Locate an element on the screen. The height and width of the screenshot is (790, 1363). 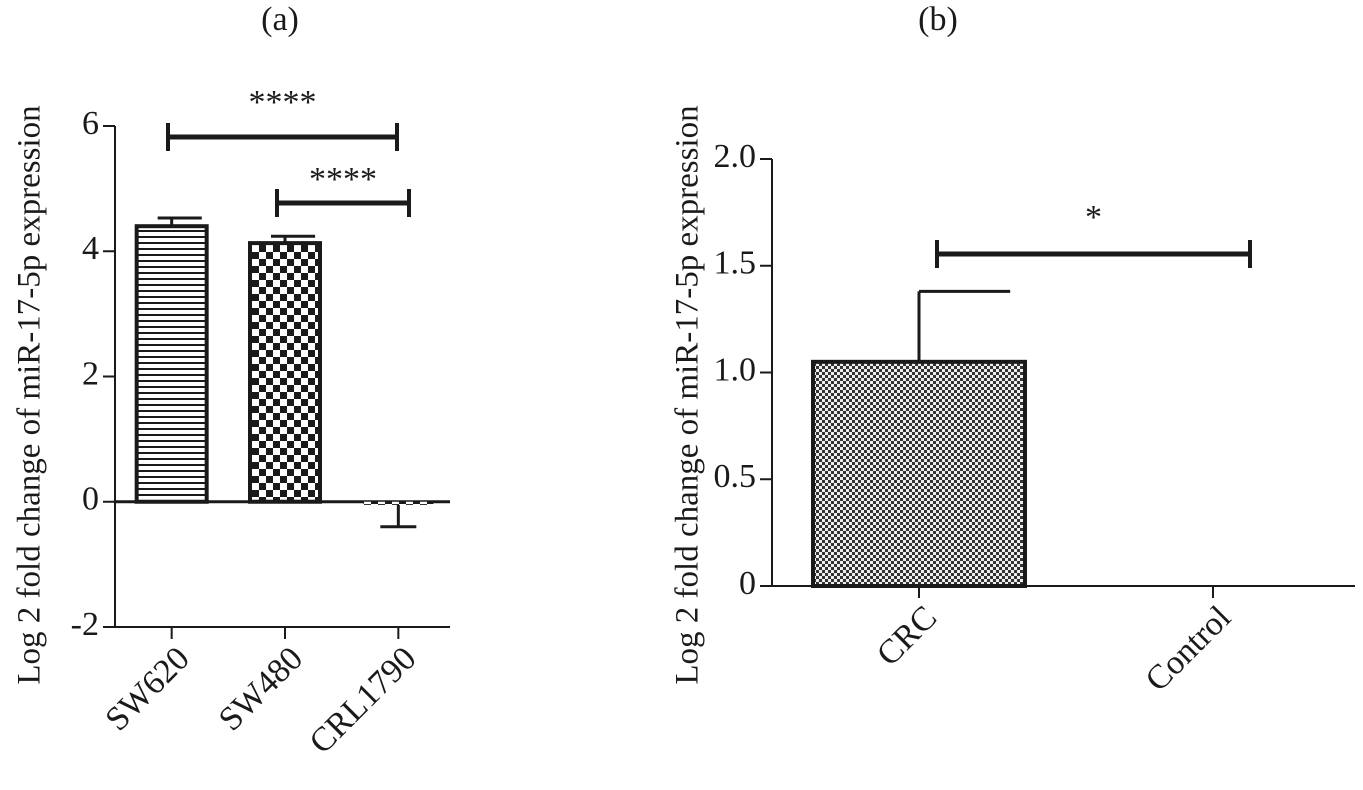
y-tick-label: -2 is located at coordinates (85, 624).